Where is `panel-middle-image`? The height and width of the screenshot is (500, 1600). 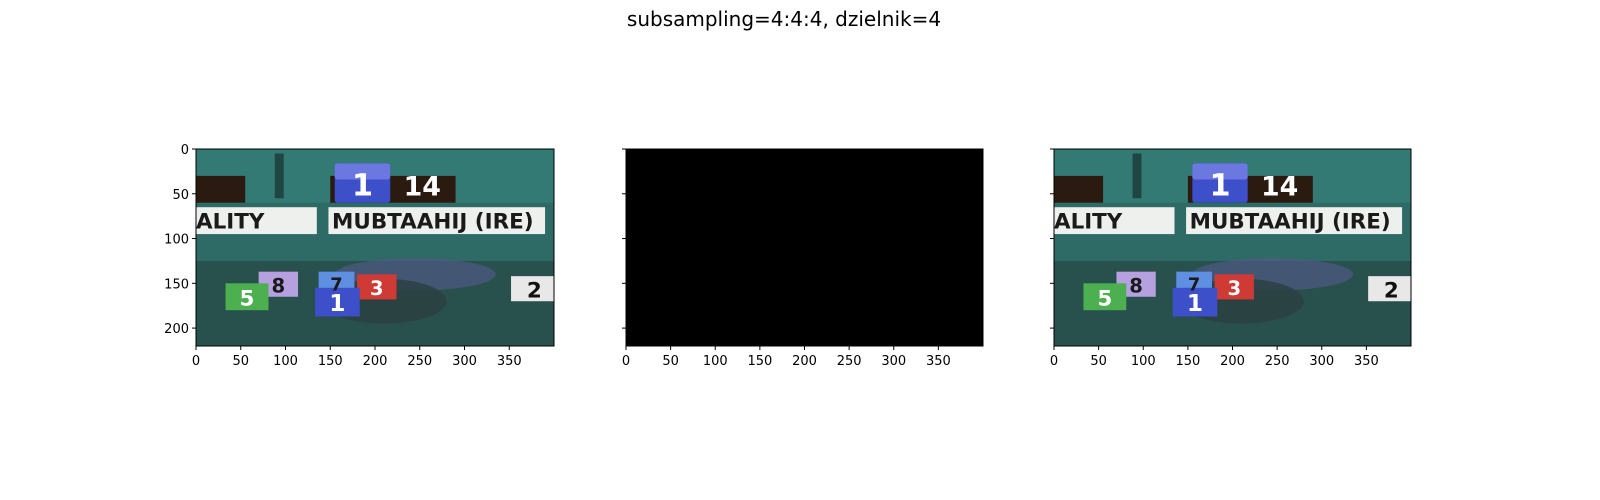 panel-middle-image is located at coordinates (804, 247).